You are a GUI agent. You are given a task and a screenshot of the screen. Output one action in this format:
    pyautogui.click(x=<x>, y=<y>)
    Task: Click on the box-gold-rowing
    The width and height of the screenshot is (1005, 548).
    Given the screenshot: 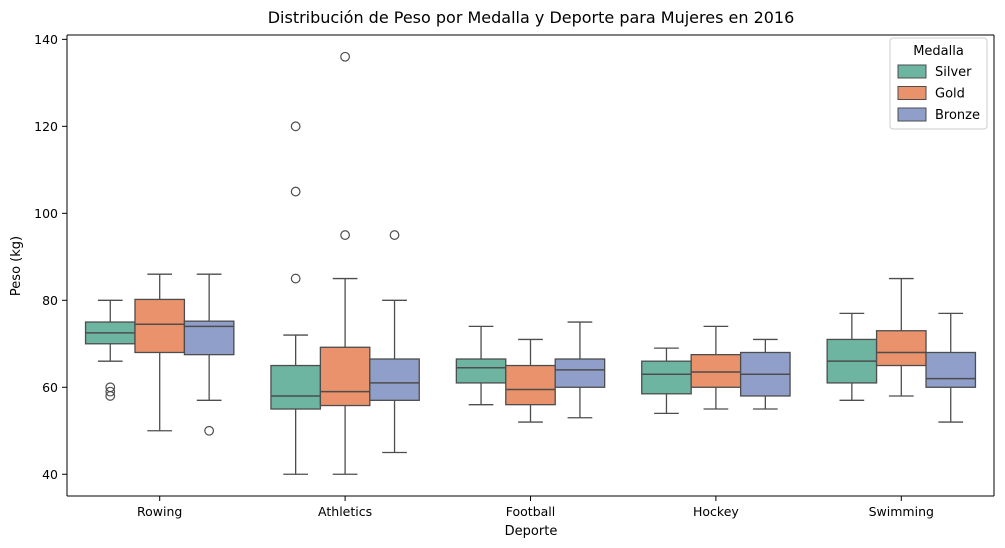 What is the action you would take?
    pyautogui.click(x=160, y=352)
    